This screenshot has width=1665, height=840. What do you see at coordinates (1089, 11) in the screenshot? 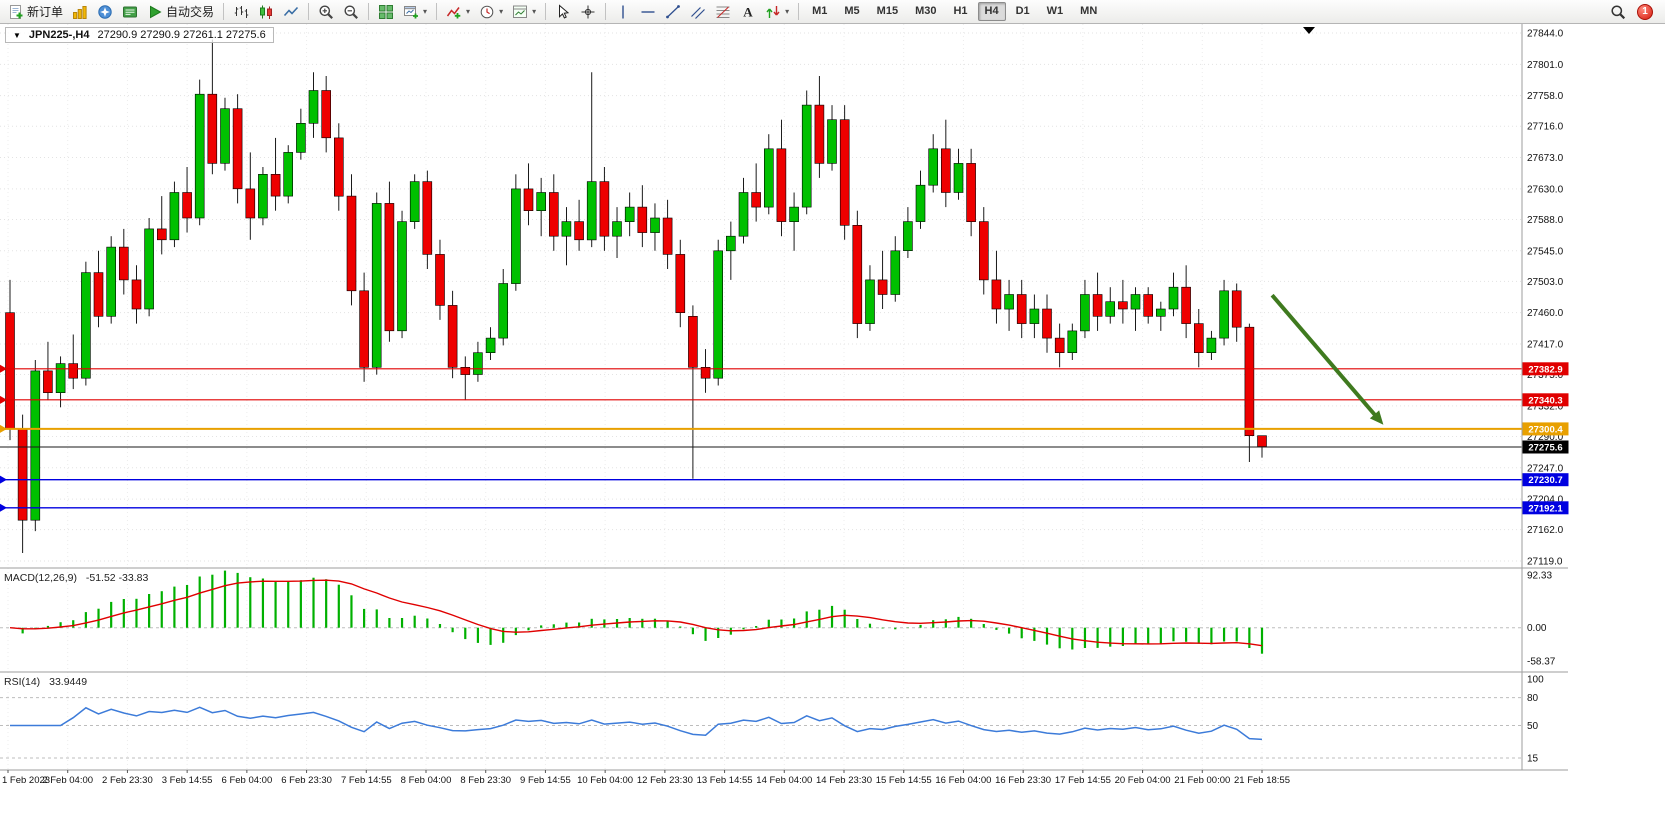
I see `timeframe-mn: MN` at bounding box center [1089, 11].